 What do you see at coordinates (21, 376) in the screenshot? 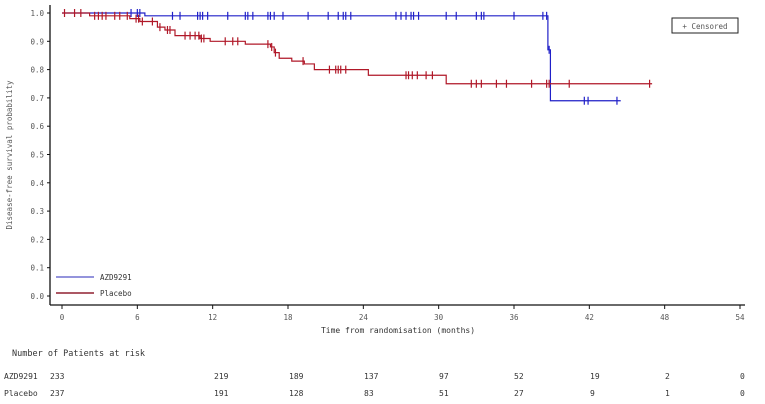
I see `risk-row-label: AZD9291` at bounding box center [21, 376].